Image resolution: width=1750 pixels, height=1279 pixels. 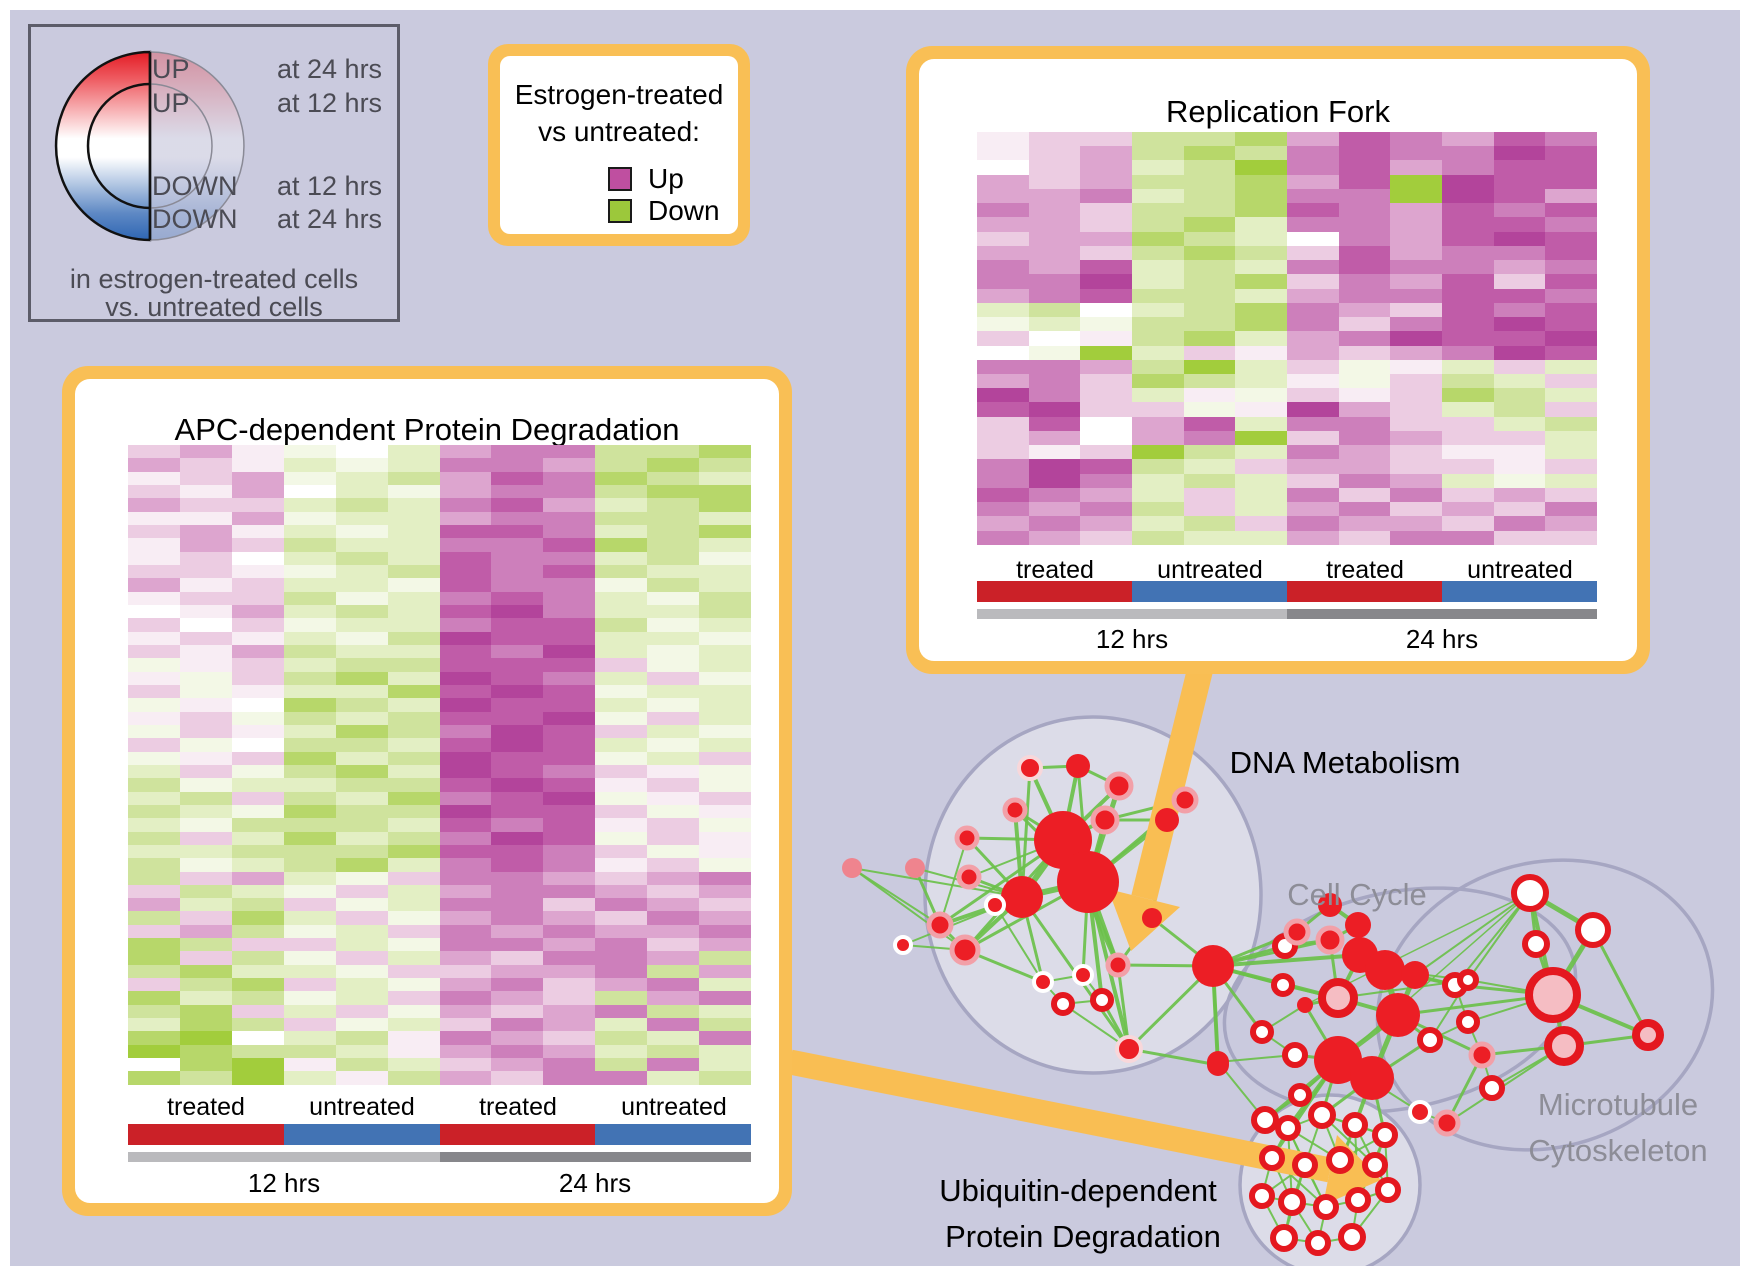 I want to click on apc-panel-title: APC-dependent Protein Degradation, so click(x=427, y=429).